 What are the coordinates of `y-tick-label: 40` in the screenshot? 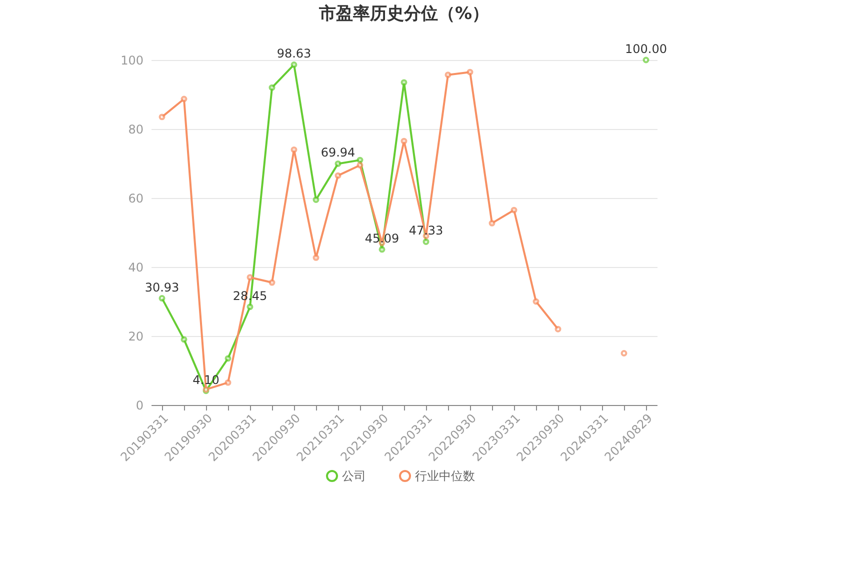 It's located at (136, 267).